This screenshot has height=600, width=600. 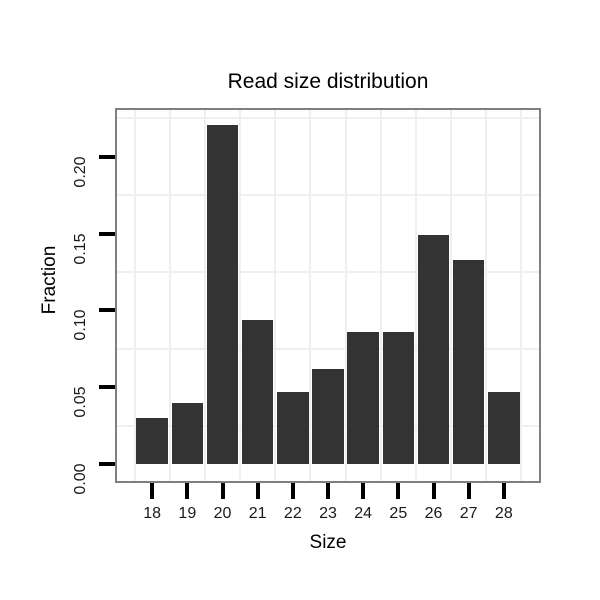 What do you see at coordinates (328, 513) in the screenshot?
I see `x-tick-label: 23` at bounding box center [328, 513].